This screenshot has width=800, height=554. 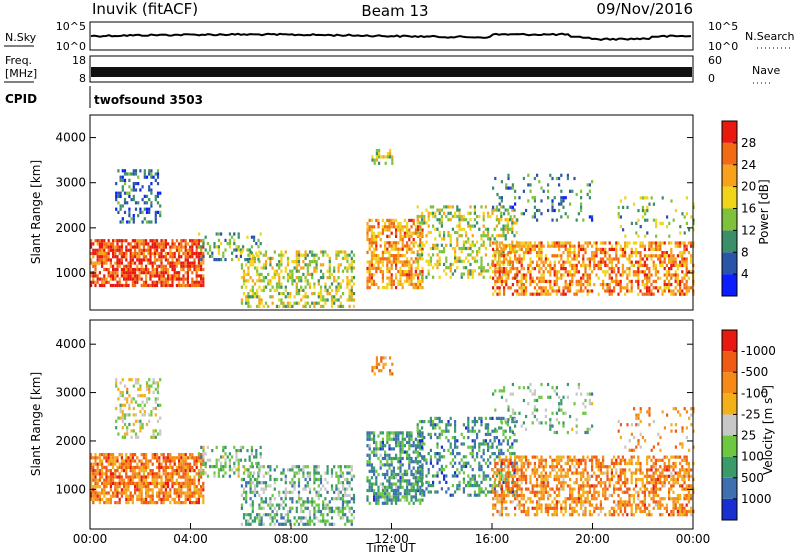 What do you see at coordinates (391, 69) in the screenshot?
I see `freq-frame` at bounding box center [391, 69].